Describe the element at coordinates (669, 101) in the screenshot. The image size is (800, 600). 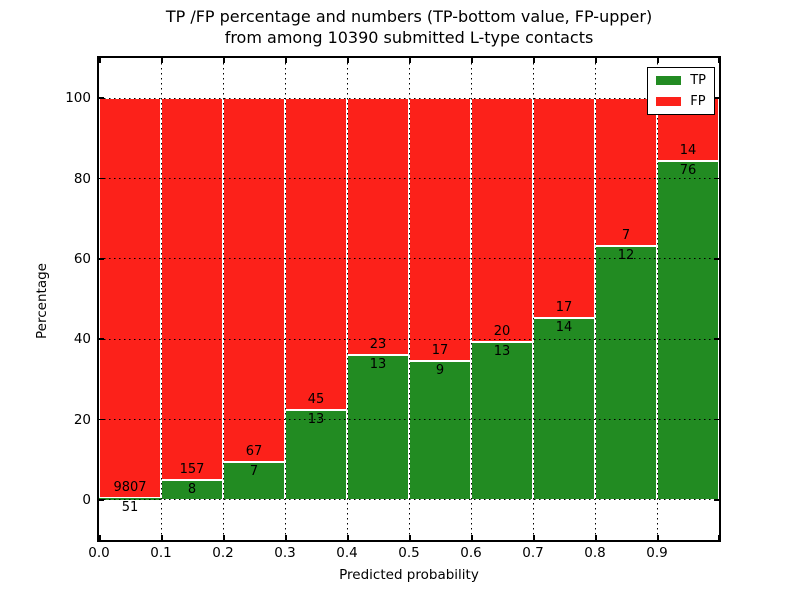
I see `fp-legend-swatch` at that location.